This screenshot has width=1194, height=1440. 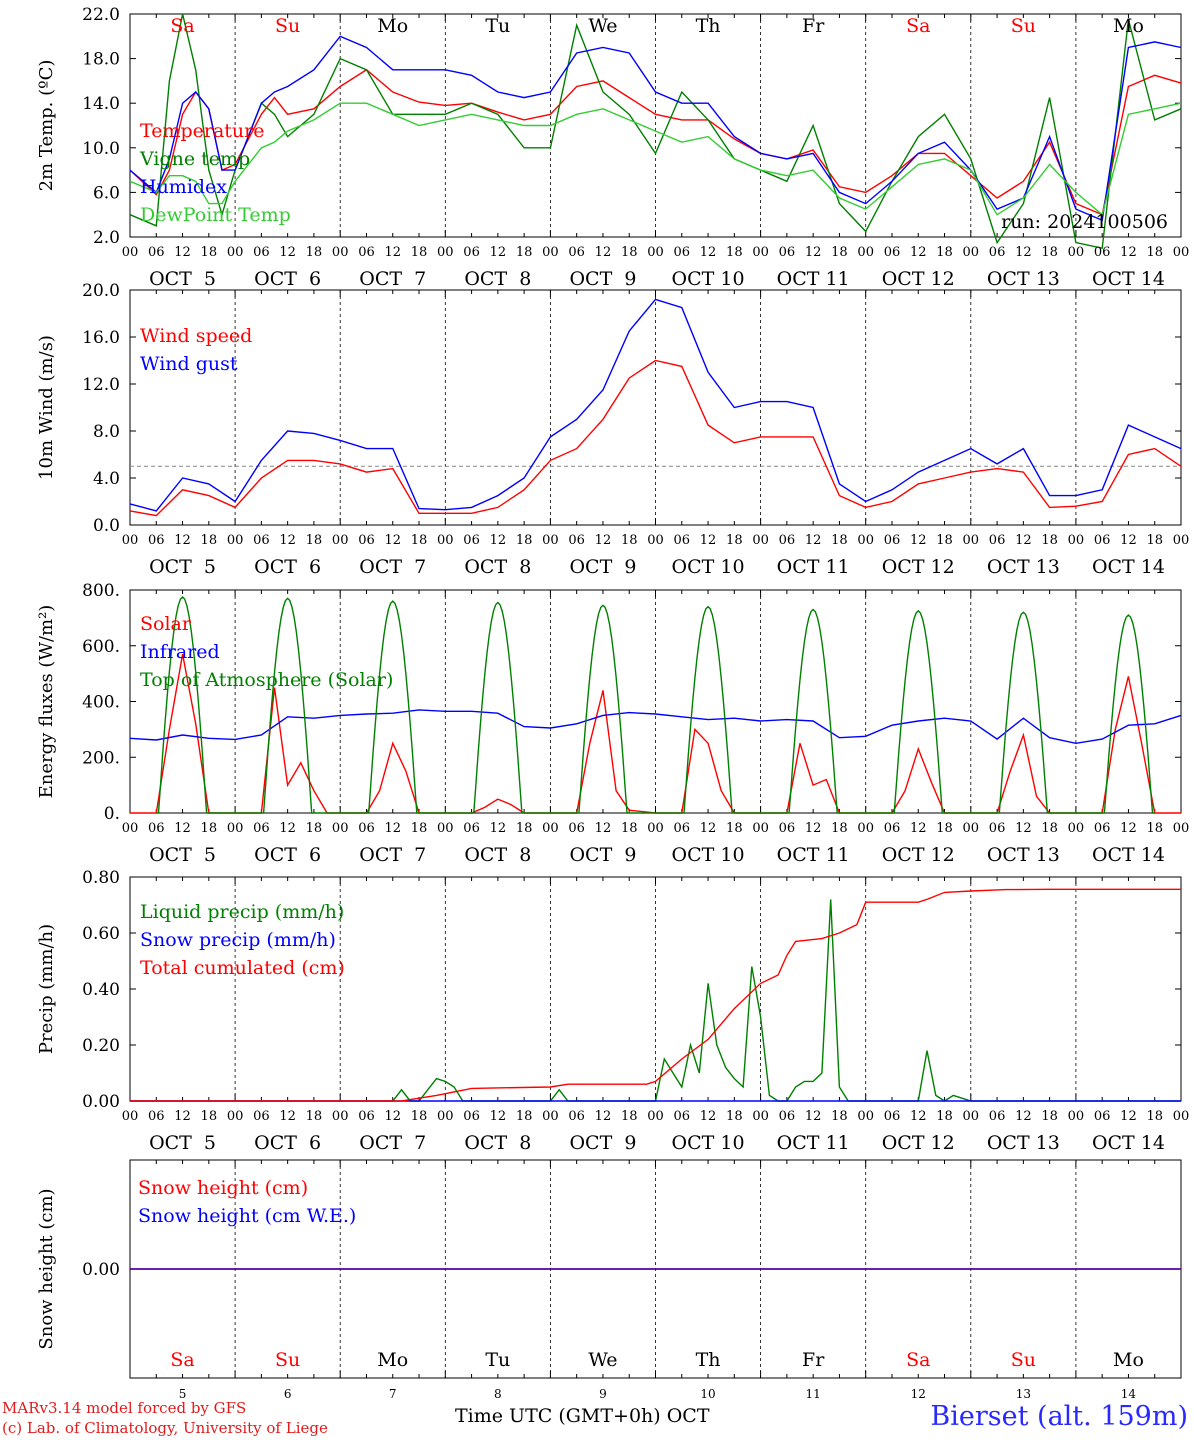 What do you see at coordinates (1059, 1416) in the screenshot?
I see `station-label: Bierset (alt. 159m)` at bounding box center [1059, 1416].